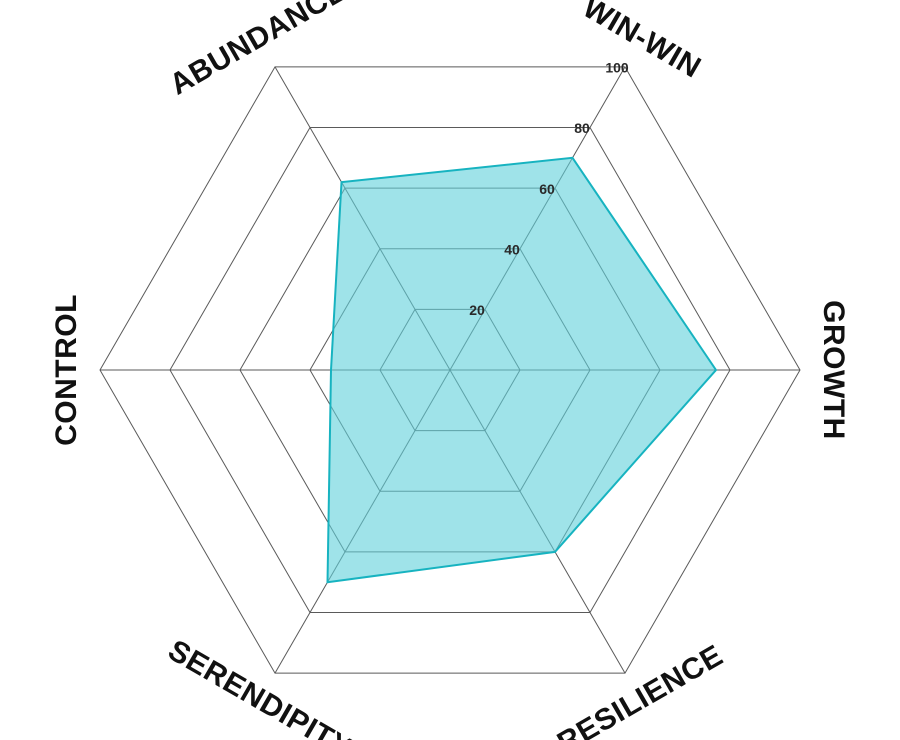 This screenshot has height=740, width=900. Describe the element at coordinates (260, 687) in the screenshot. I see `axis-label-serendipity: SERENDIPITY` at that location.